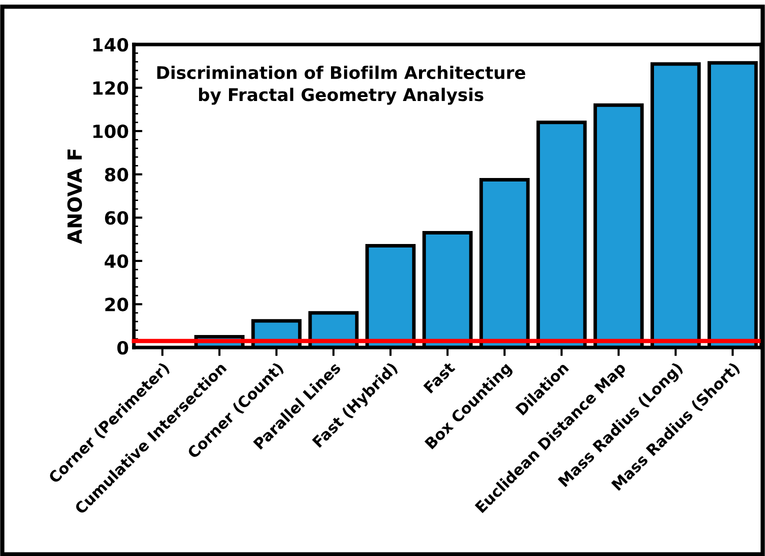 This screenshot has height=556, width=765. What do you see at coordinates (110, 88) in the screenshot?
I see `y-tick-label: 120` at bounding box center [110, 88].